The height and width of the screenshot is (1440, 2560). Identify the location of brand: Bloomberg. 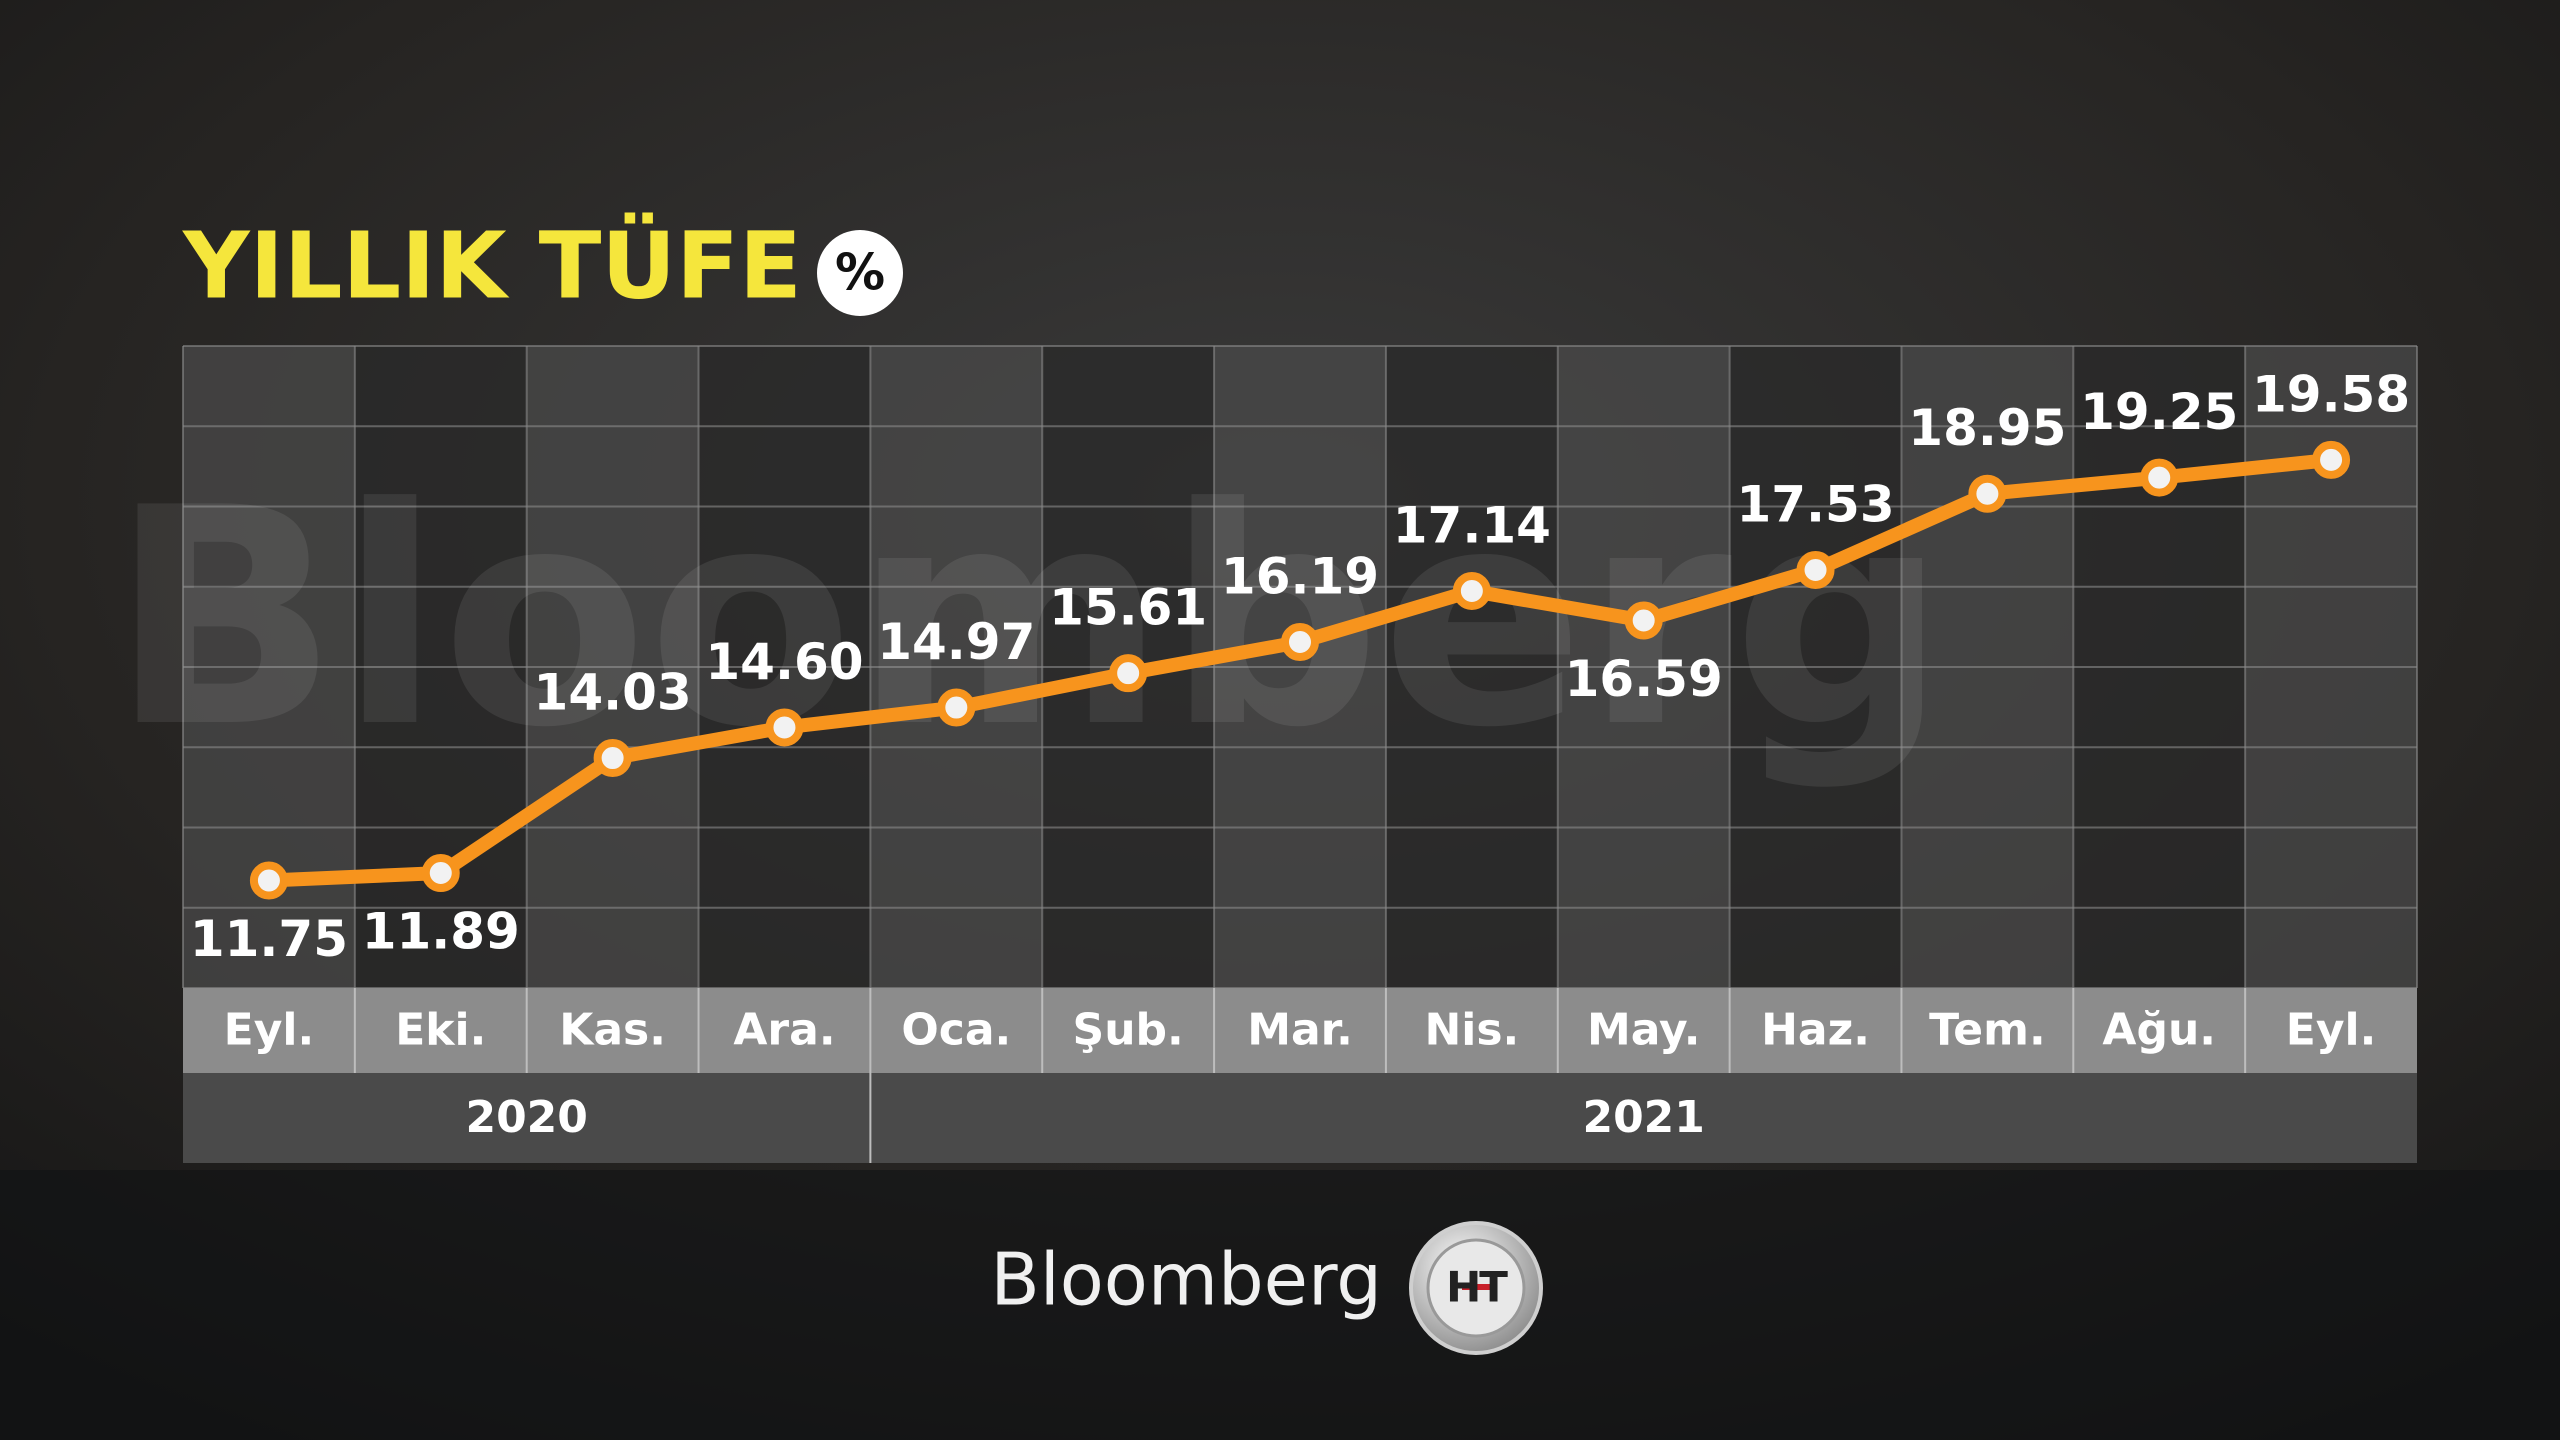
(1186, 1280).